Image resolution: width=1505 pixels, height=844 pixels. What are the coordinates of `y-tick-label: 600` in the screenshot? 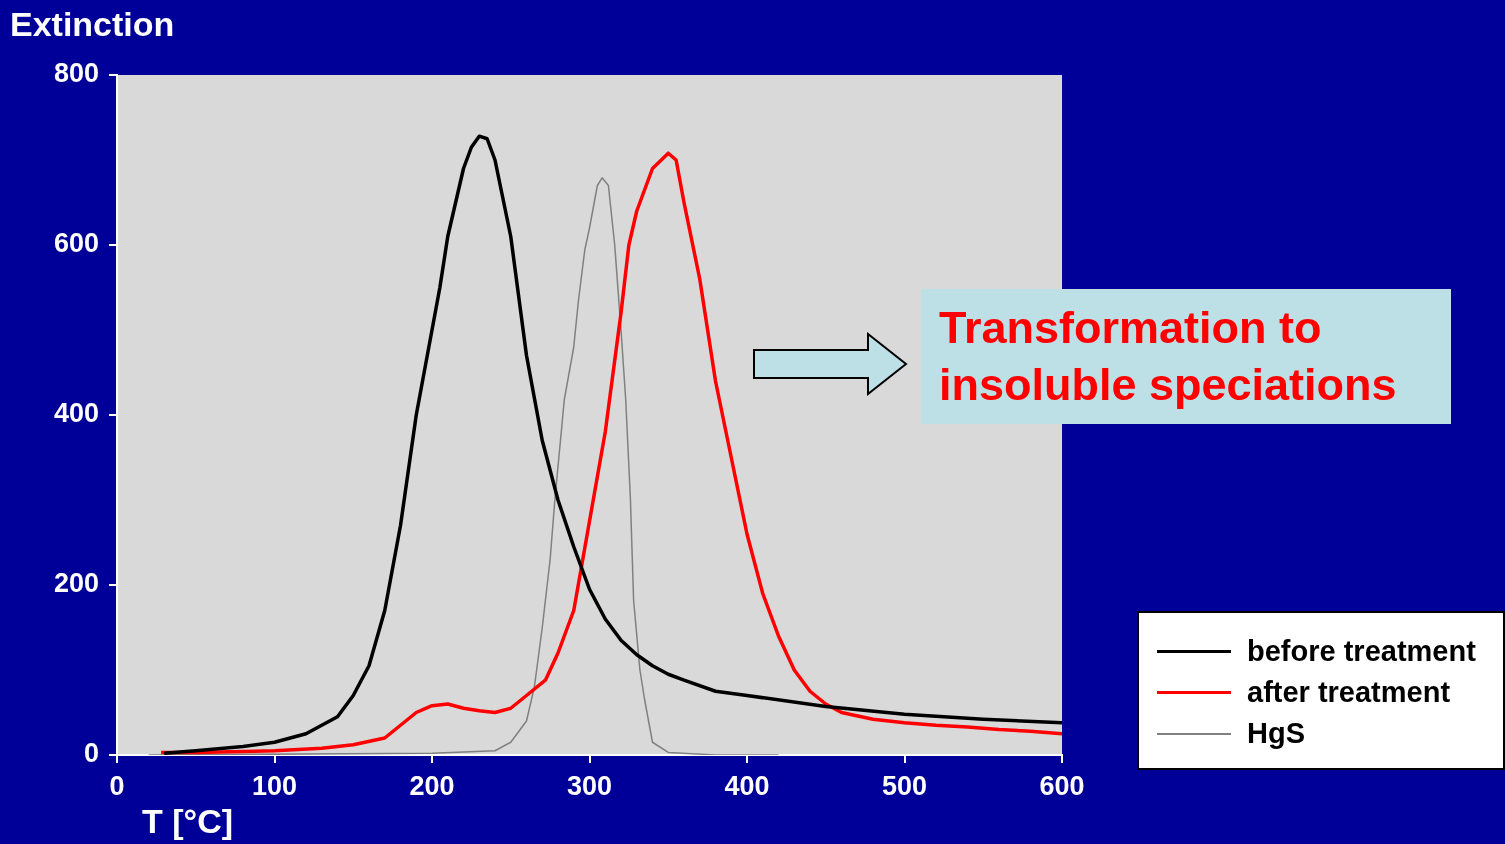 It's located at (76, 243).